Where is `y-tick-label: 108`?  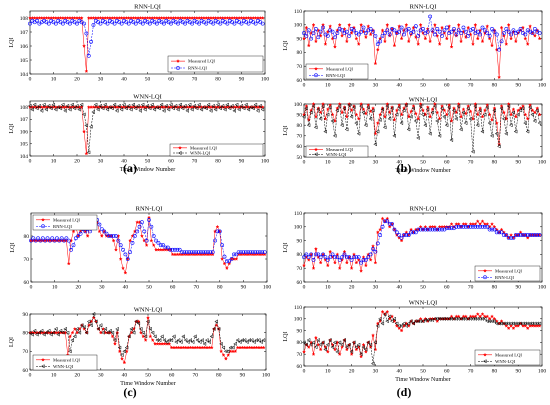 y-tick-label: 108 is located at coordinates (24, 108).